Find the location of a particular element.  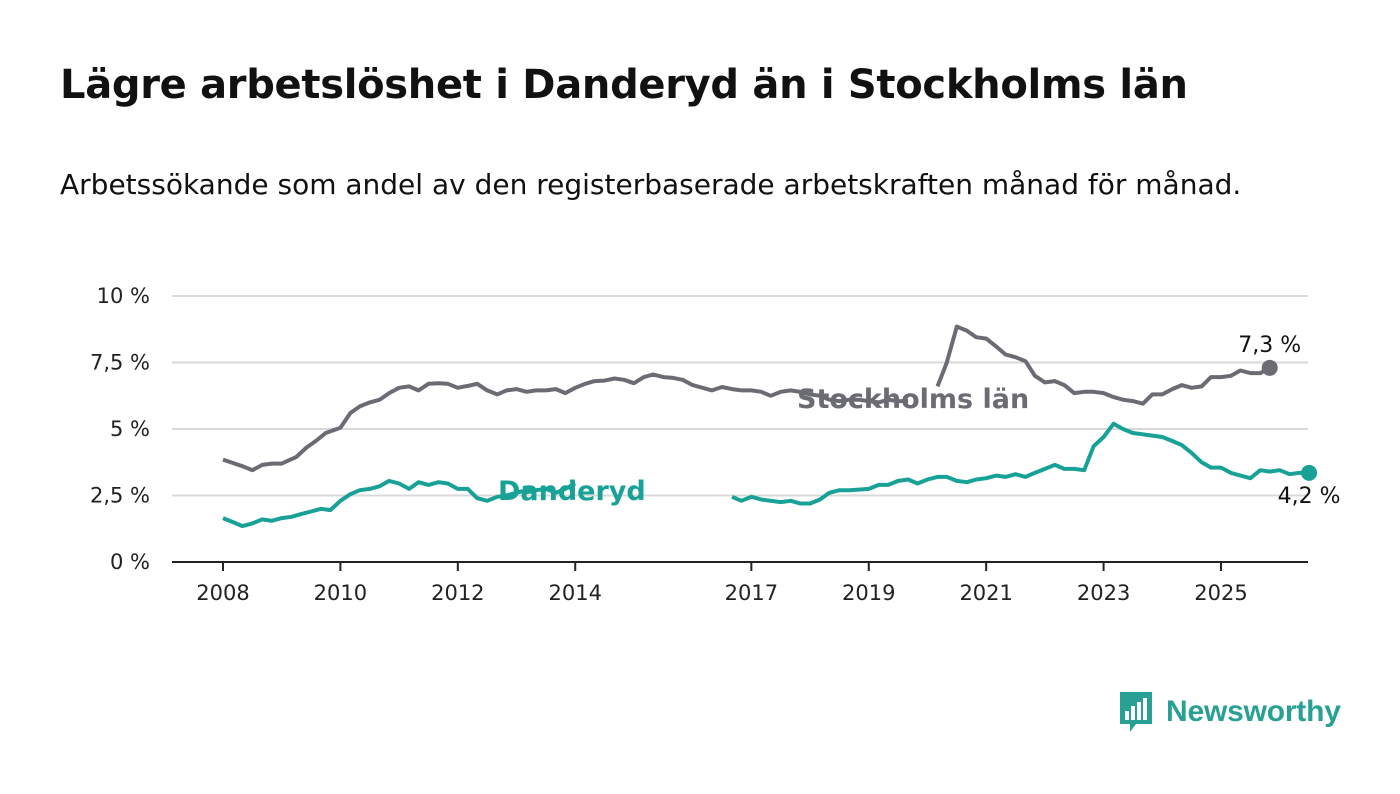

x-tick-label: 2014 is located at coordinates (575, 593).